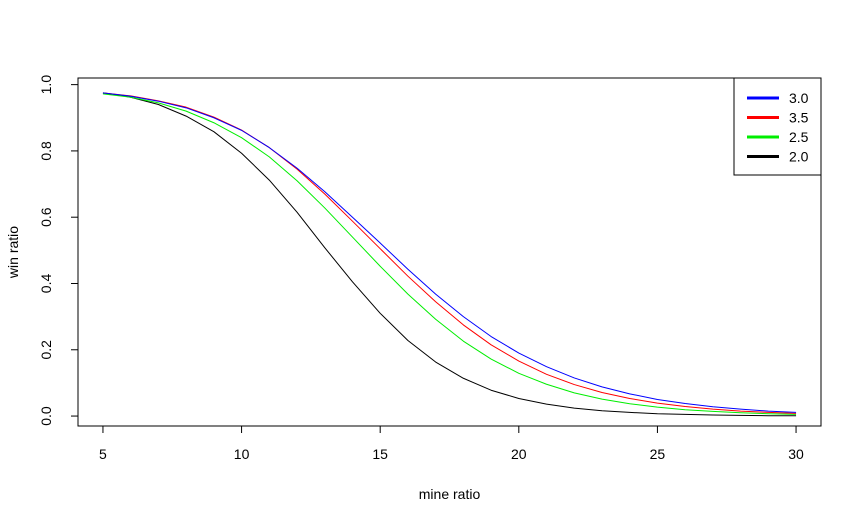 This screenshot has height=524, width=861. I want to click on legend-label: 2.0, so click(799, 157).